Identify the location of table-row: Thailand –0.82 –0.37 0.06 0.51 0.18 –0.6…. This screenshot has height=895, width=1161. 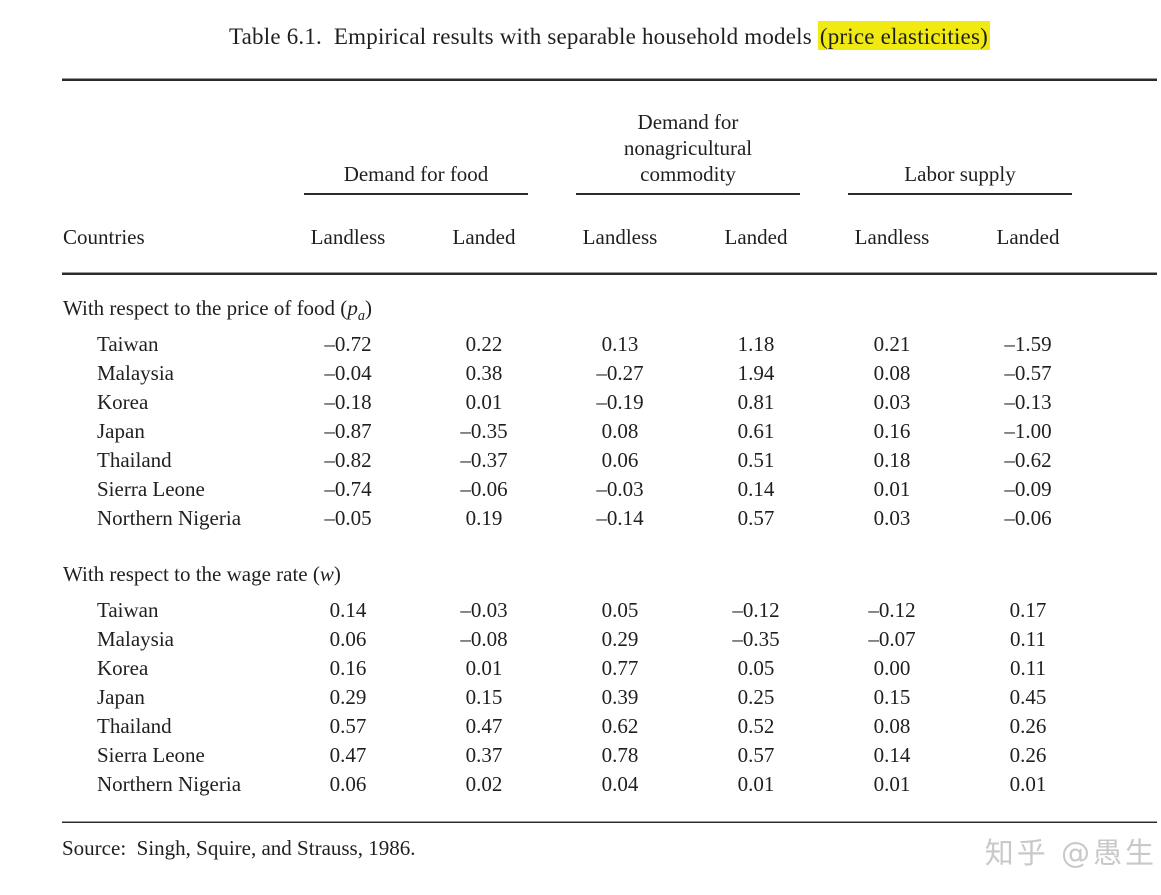
(579, 460).